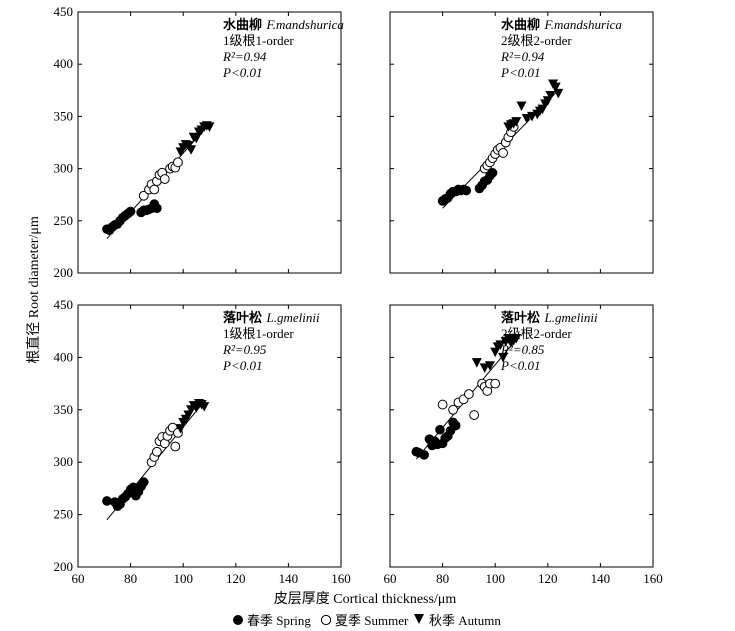  Describe the element at coordinates (33, 290) in the screenshot. I see `y-axis-label: 根直径 Root diameter/μm` at that location.